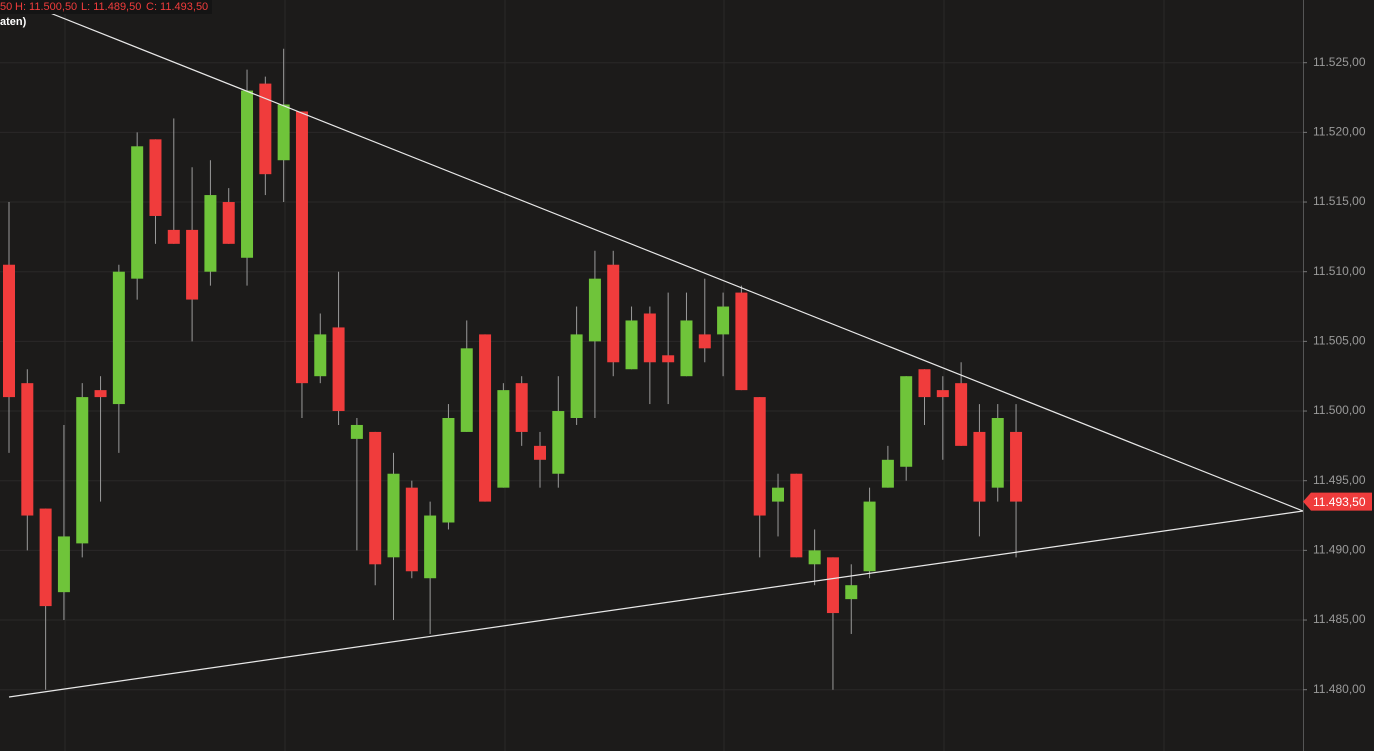 The height and width of the screenshot is (751, 1374). What do you see at coordinates (1339, 550) in the screenshot?
I see `y-tick-label: 11.490,00` at bounding box center [1339, 550].